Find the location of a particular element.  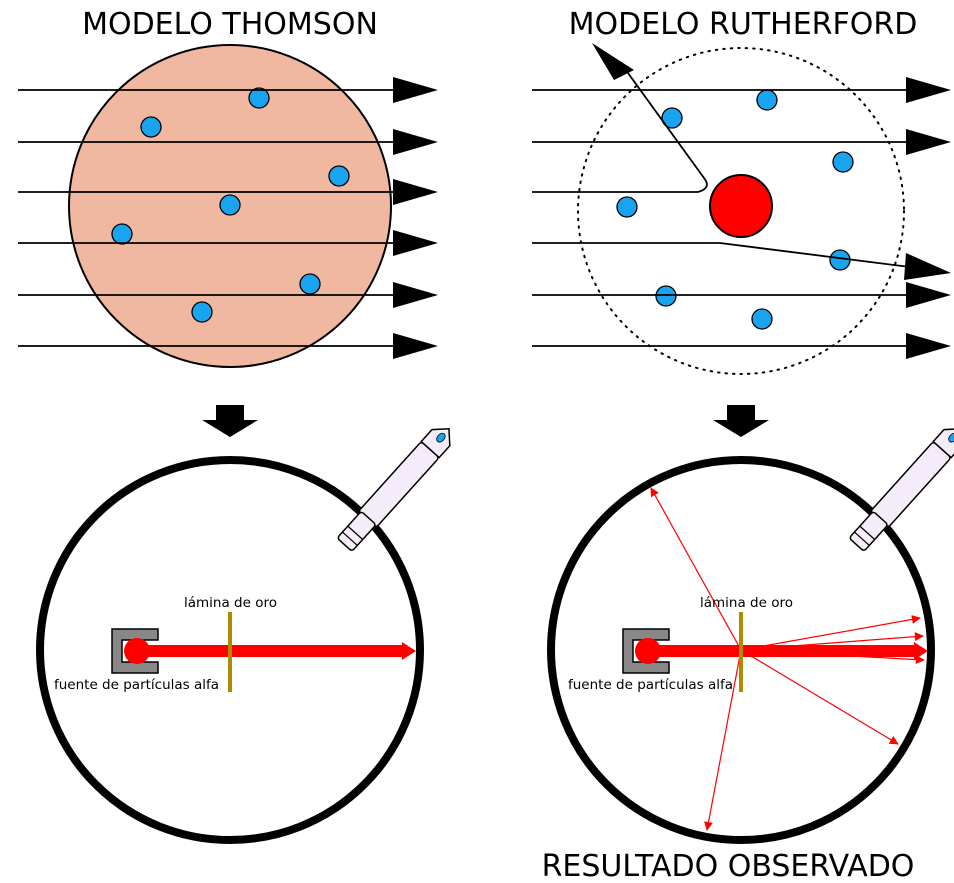

backscatter-path is located at coordinates (620, 127).